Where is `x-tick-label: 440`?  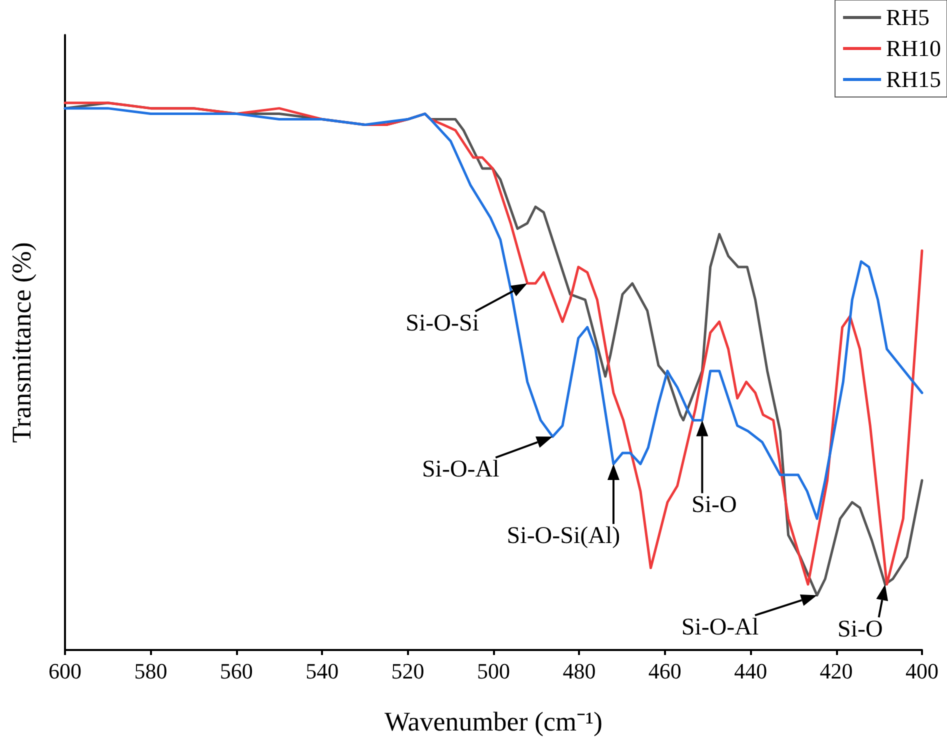 x-tick-label: 440 is located at coordinates (751, 671).